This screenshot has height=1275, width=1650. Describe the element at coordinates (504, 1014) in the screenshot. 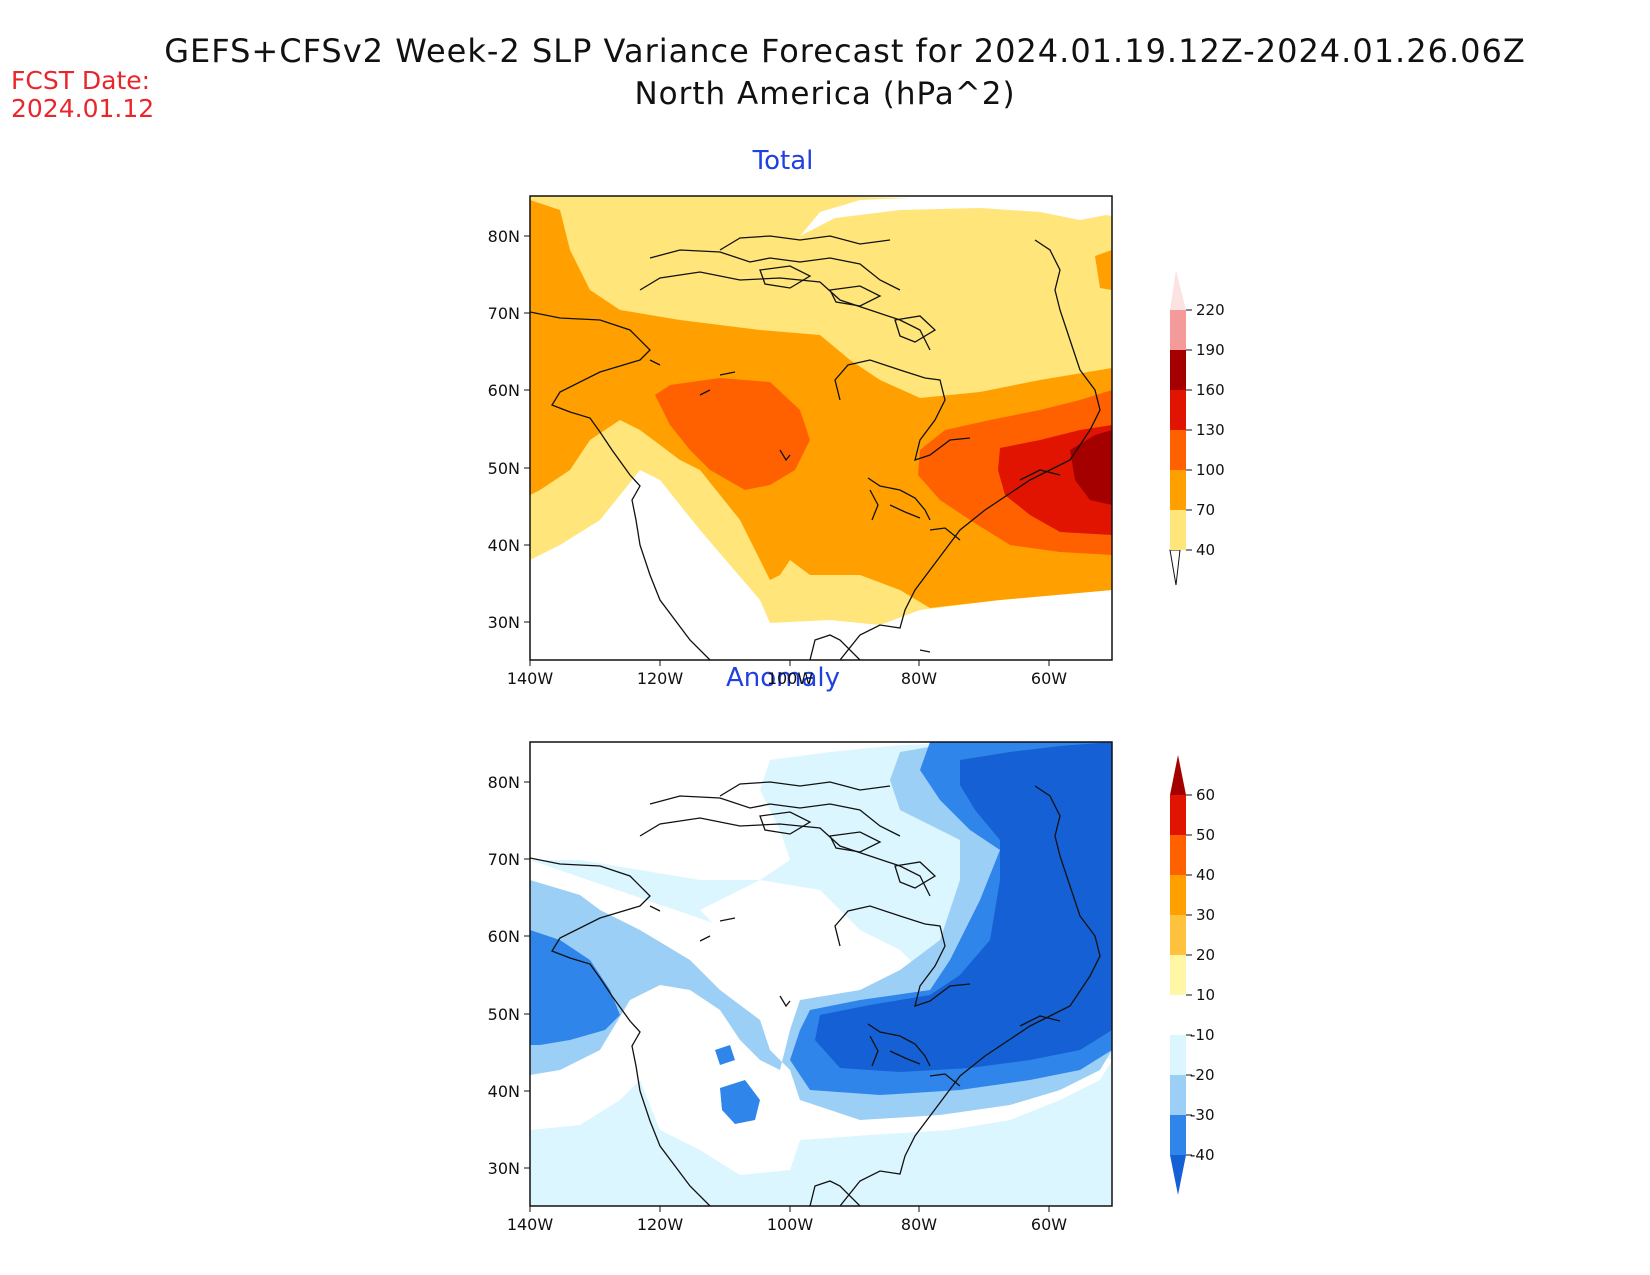

I see `anomaly-lat-label: 50N` at that location.